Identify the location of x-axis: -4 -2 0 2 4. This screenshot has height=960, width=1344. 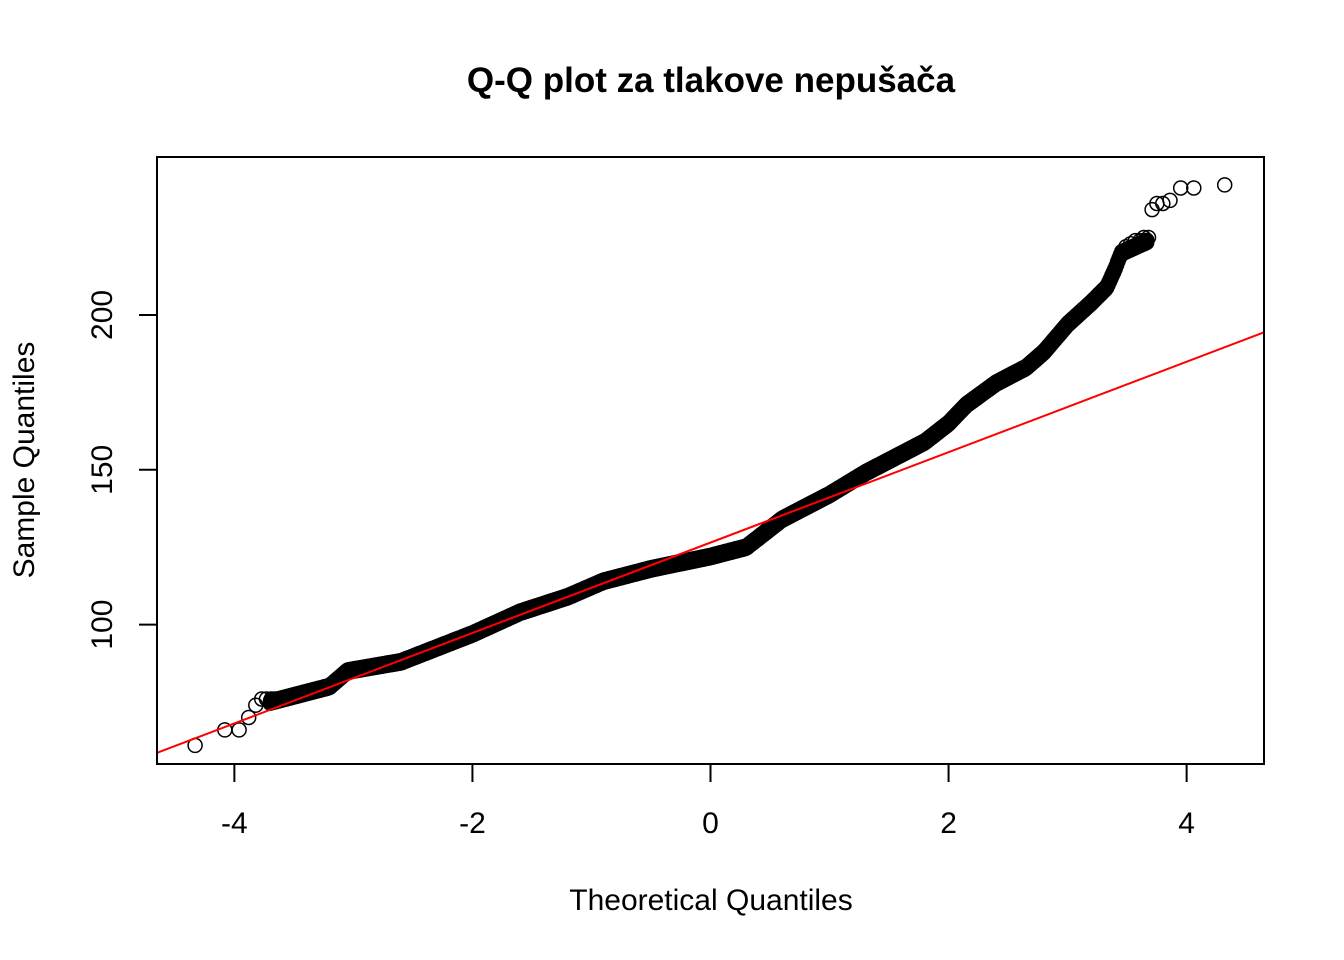
(708, 802).